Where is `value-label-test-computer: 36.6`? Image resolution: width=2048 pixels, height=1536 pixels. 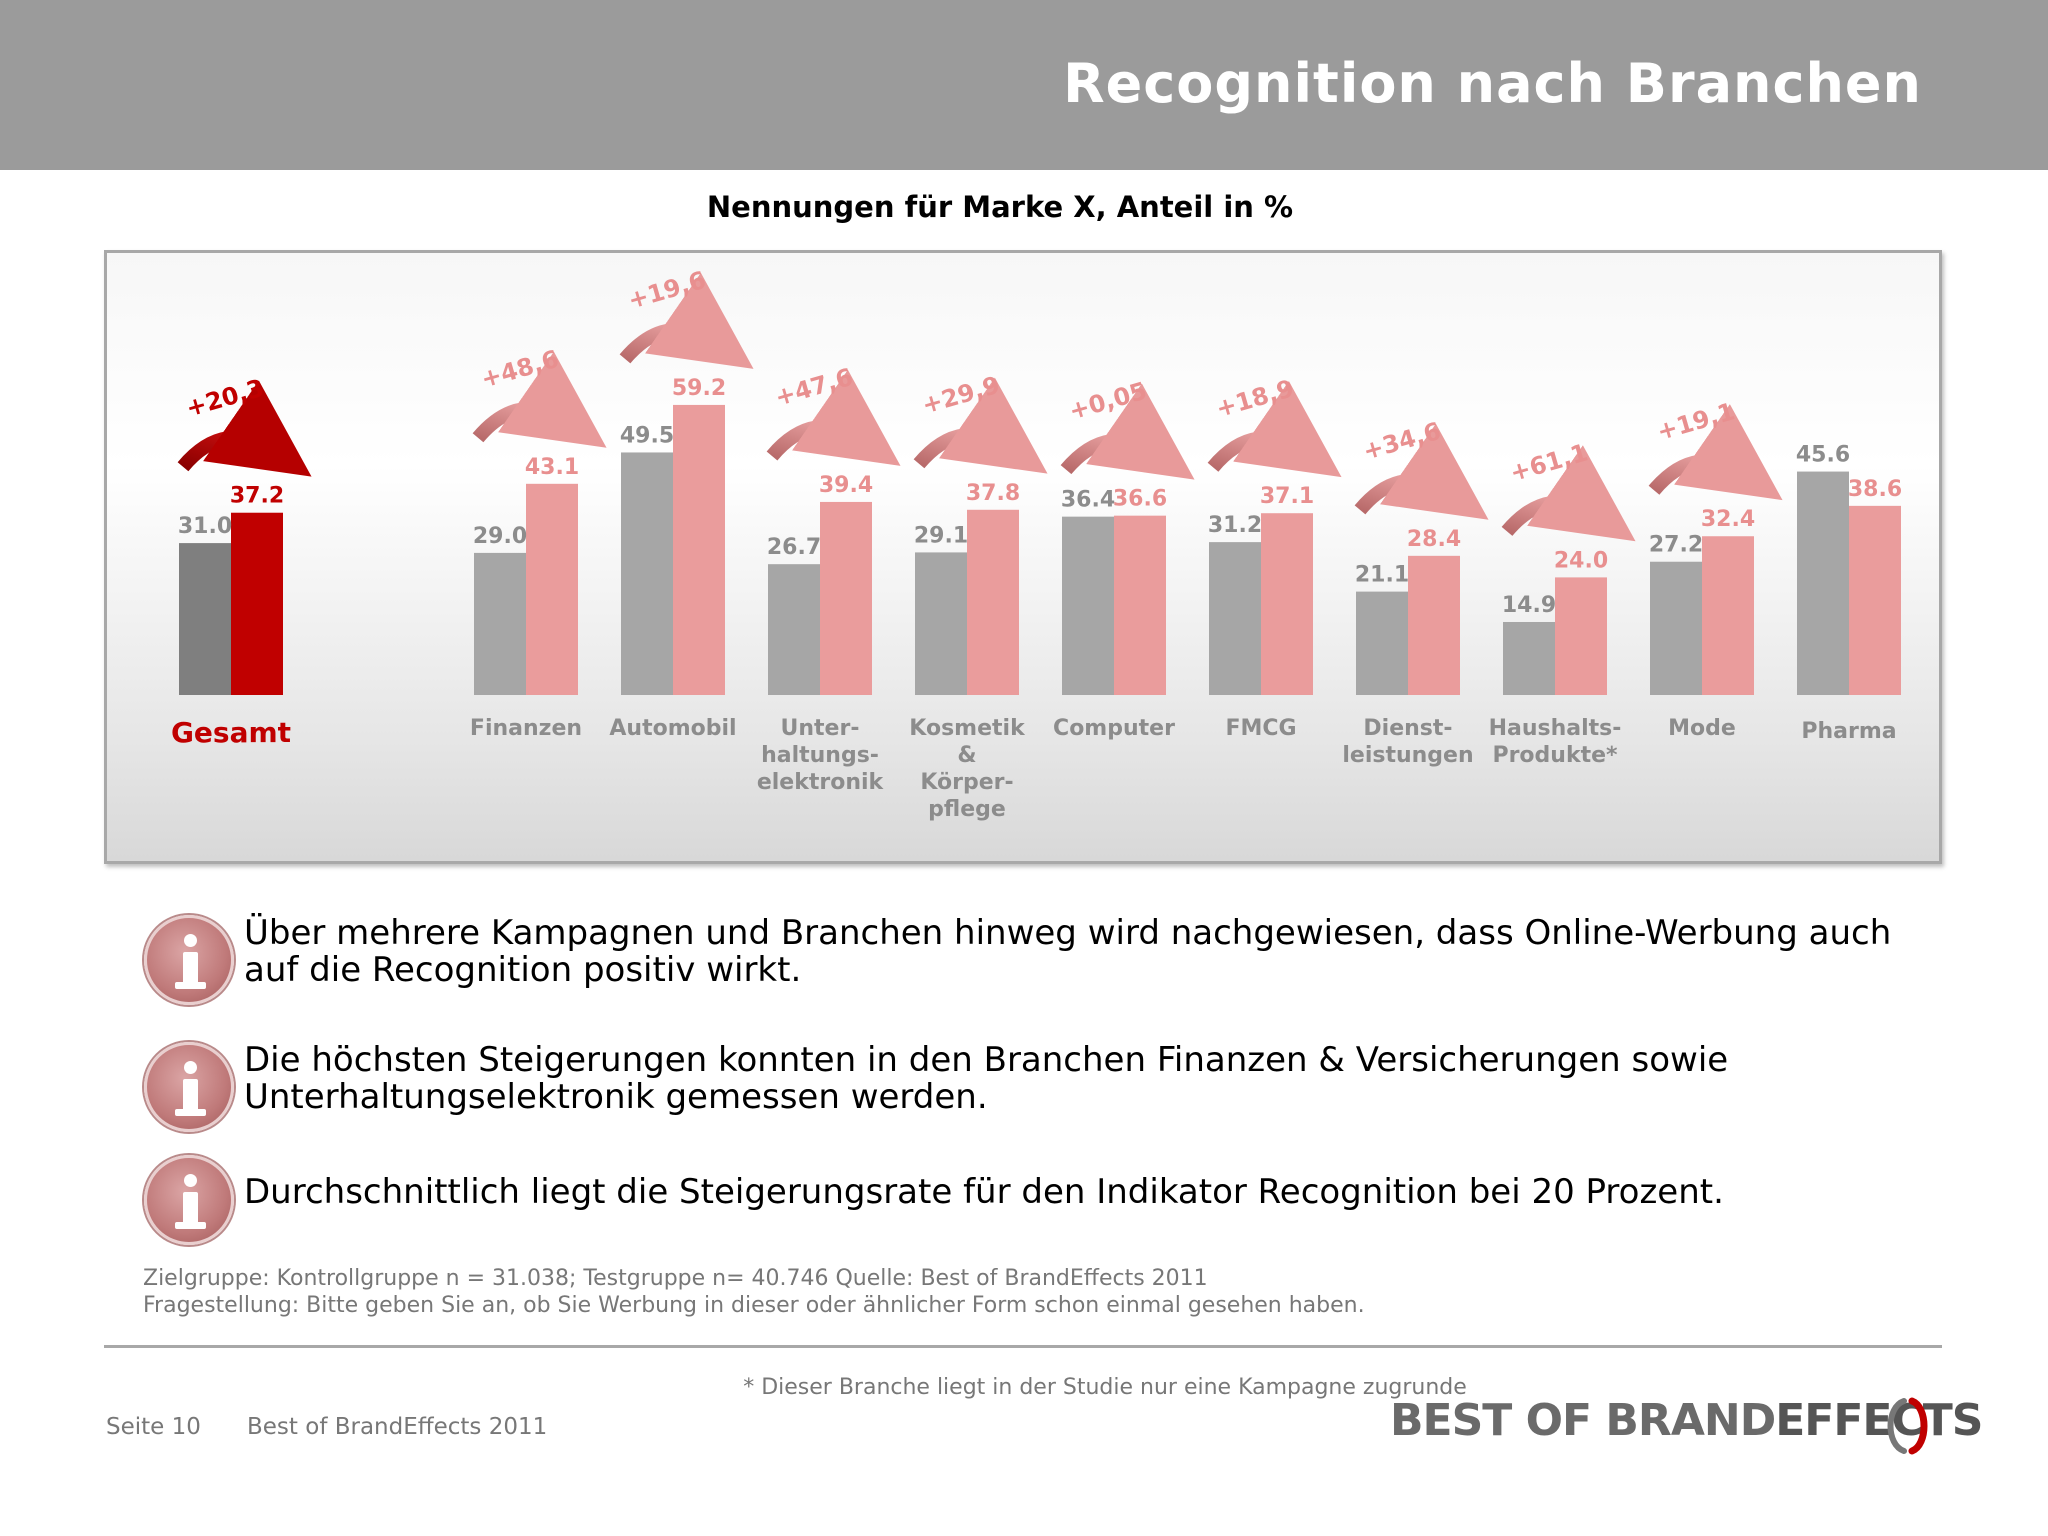
value-label-test-computer: 36.6 is located at coordinates (1140, 499).